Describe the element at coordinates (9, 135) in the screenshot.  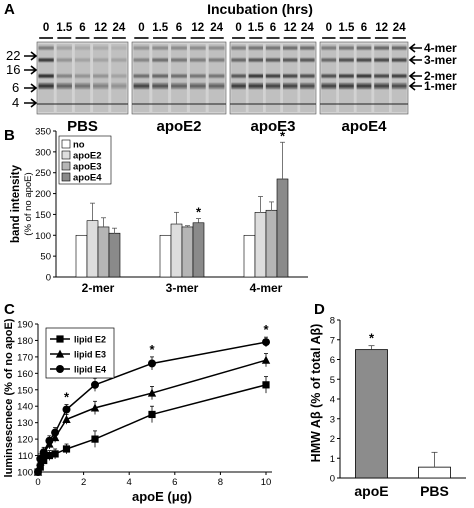
I see `panel-b-letter: B` at that location.